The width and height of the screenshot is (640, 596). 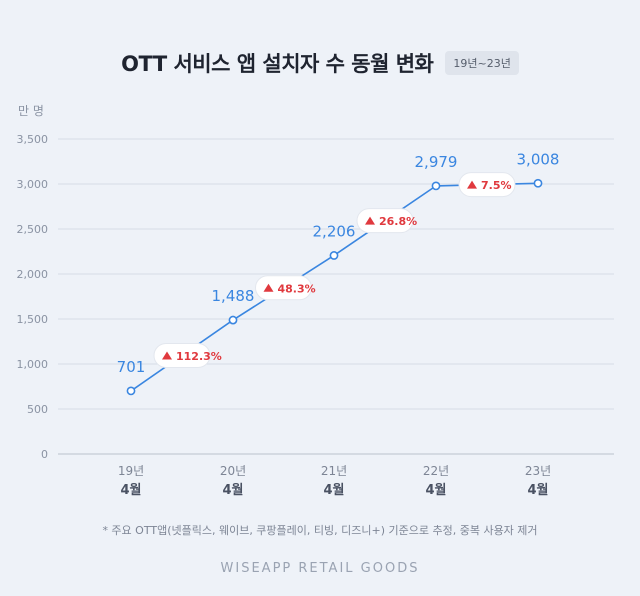 What do you see at coordinates (398, 221) in the screenshot?
I see `growth-label: 26.8%` at bounding box center [398, 221].